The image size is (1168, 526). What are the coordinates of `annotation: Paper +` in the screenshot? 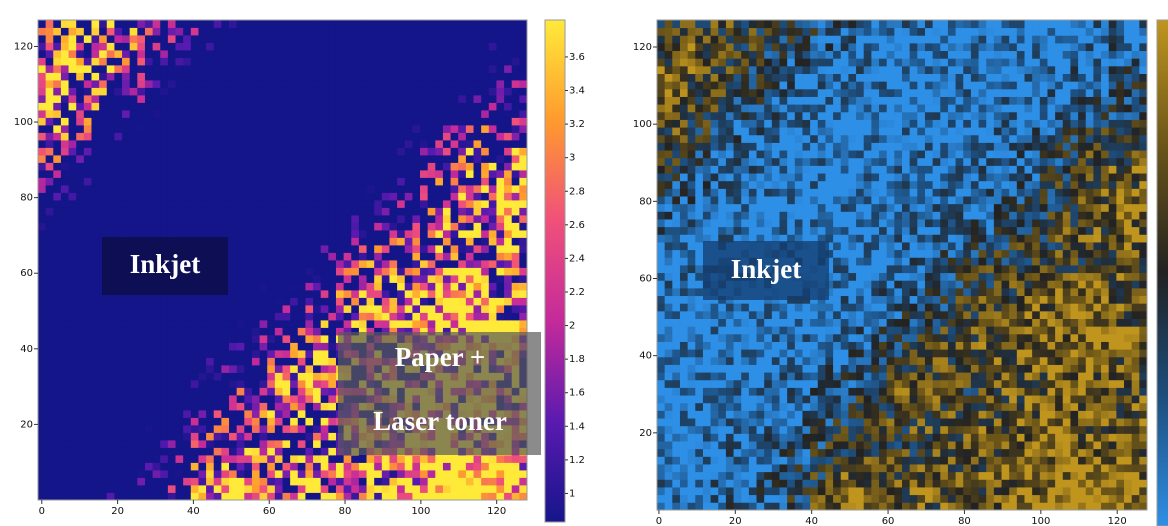 It's located at (440, 357).